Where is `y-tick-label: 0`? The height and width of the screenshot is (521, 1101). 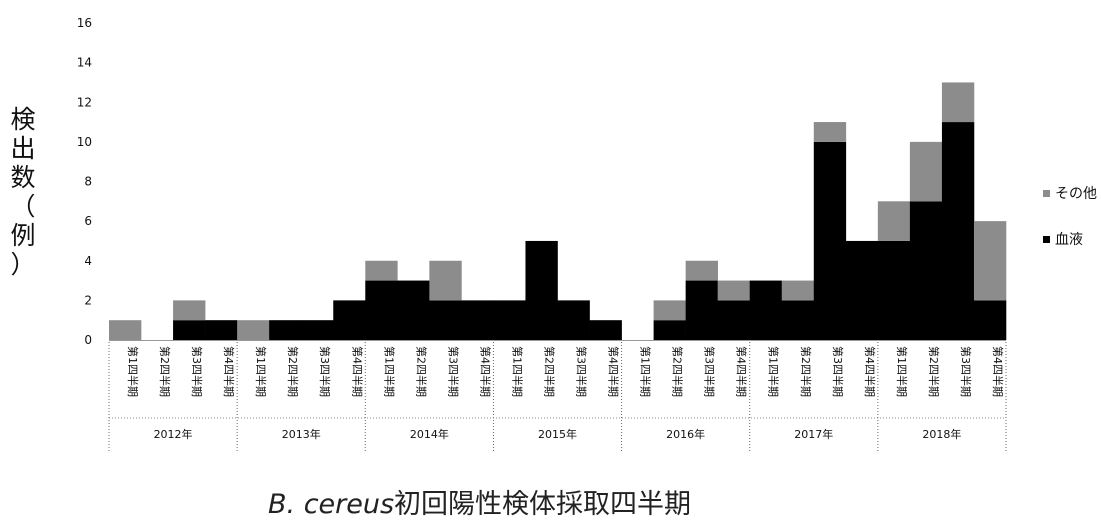 y-tick-label: 0 is located at coordinates (88, 340).